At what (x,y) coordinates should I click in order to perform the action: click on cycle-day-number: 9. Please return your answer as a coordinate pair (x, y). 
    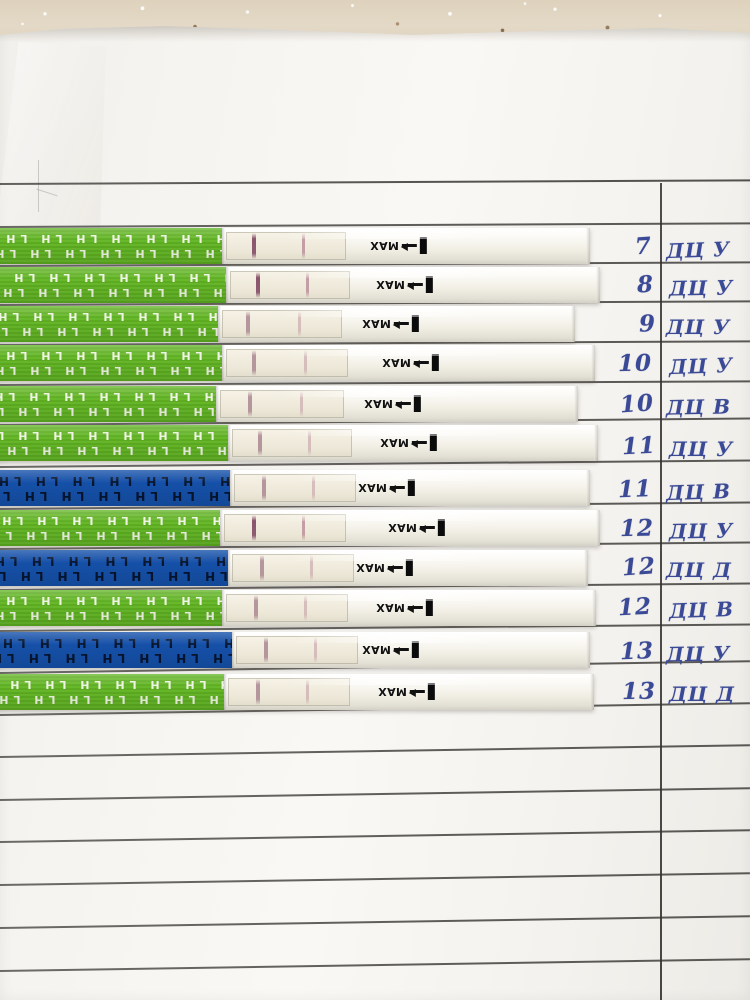
    Looking at the image, I should click on (647, 324).